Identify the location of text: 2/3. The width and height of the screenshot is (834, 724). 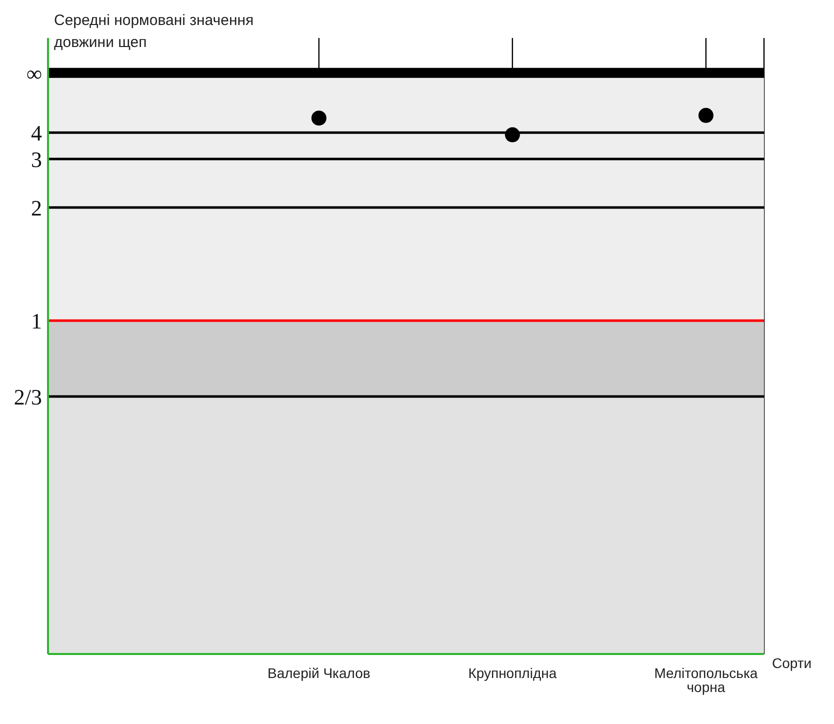
(28, 397).